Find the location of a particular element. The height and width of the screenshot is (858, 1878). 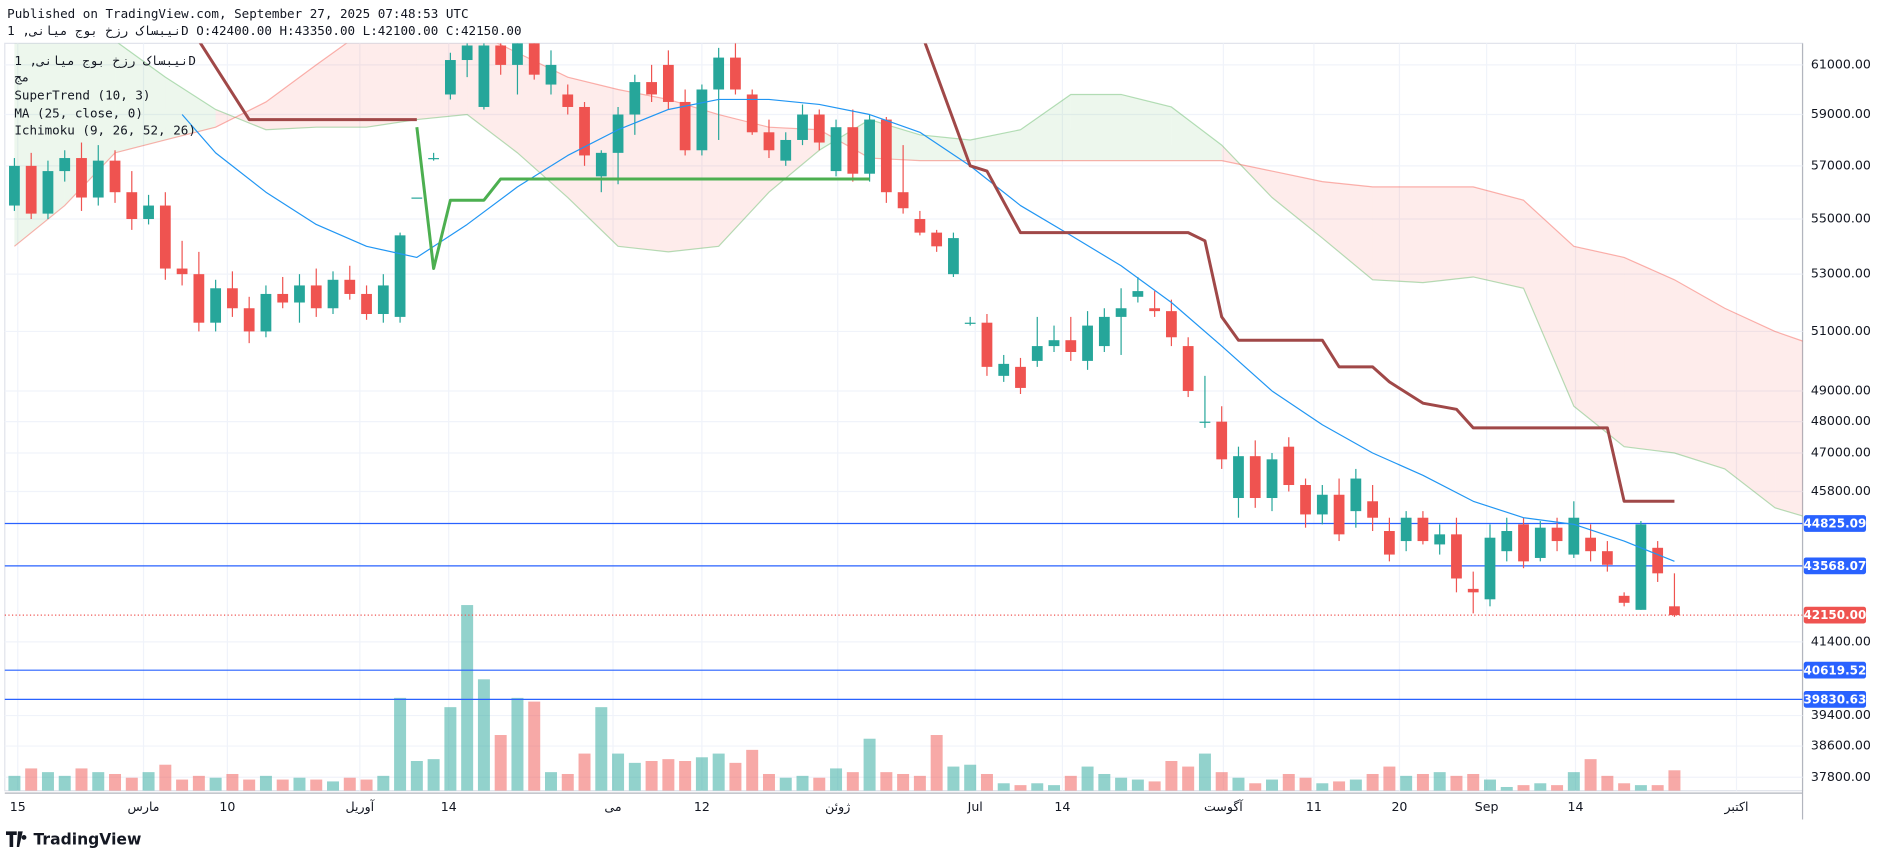

legend-item: نیبساک رزخ بوج میانی, 1D is located at coordinates (105, 61).